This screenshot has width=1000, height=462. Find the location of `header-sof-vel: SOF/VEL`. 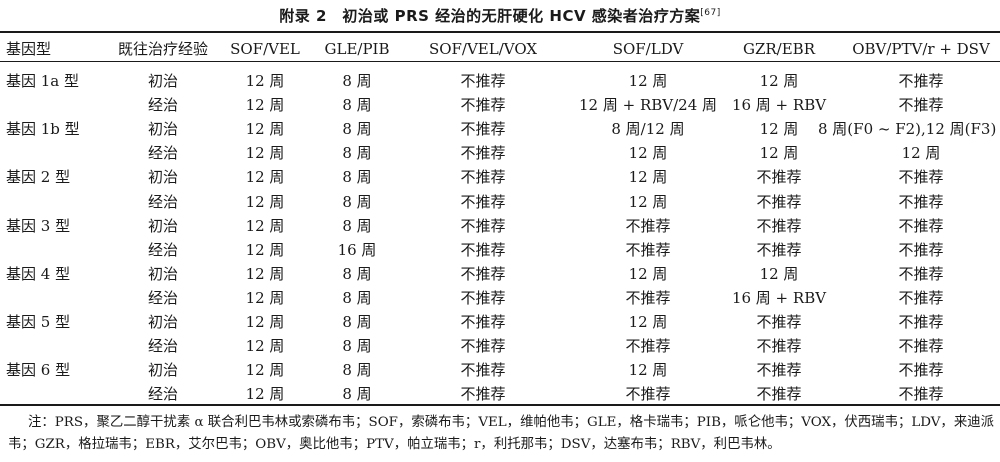

header-sof-vel: SOF/VEL is located at coordinates (265, 49).